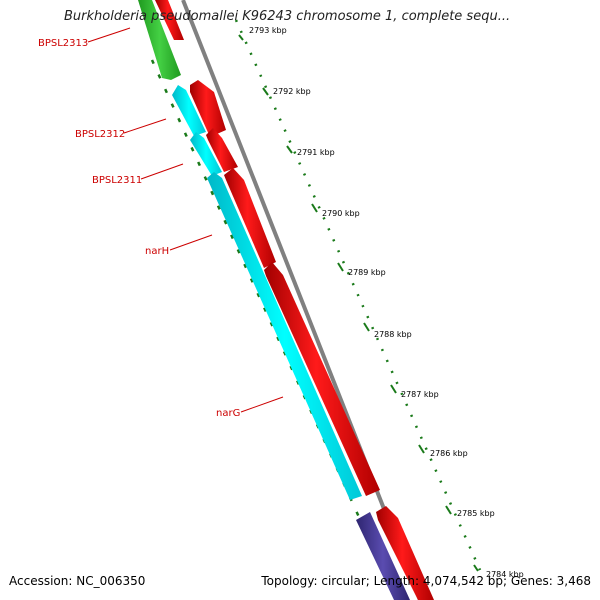 The image size is (600, 600). Describe the element at coordinates (341, 213) in the screenshot. I see `tick-label: 2790 kbp` at that location.